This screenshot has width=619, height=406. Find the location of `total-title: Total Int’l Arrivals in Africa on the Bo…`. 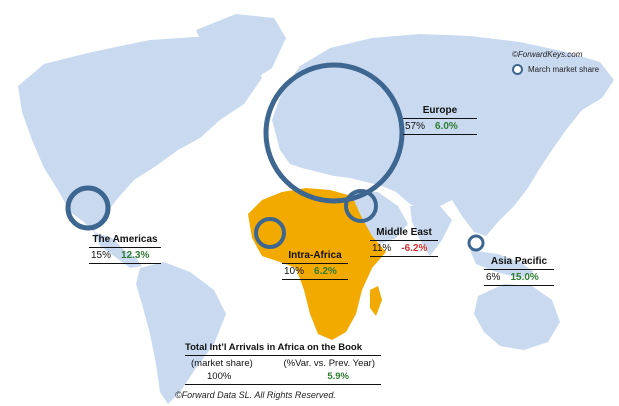

total-title: Total Int’l Arrivals in Africa on the Bo… is located at coordinates (283, 349).